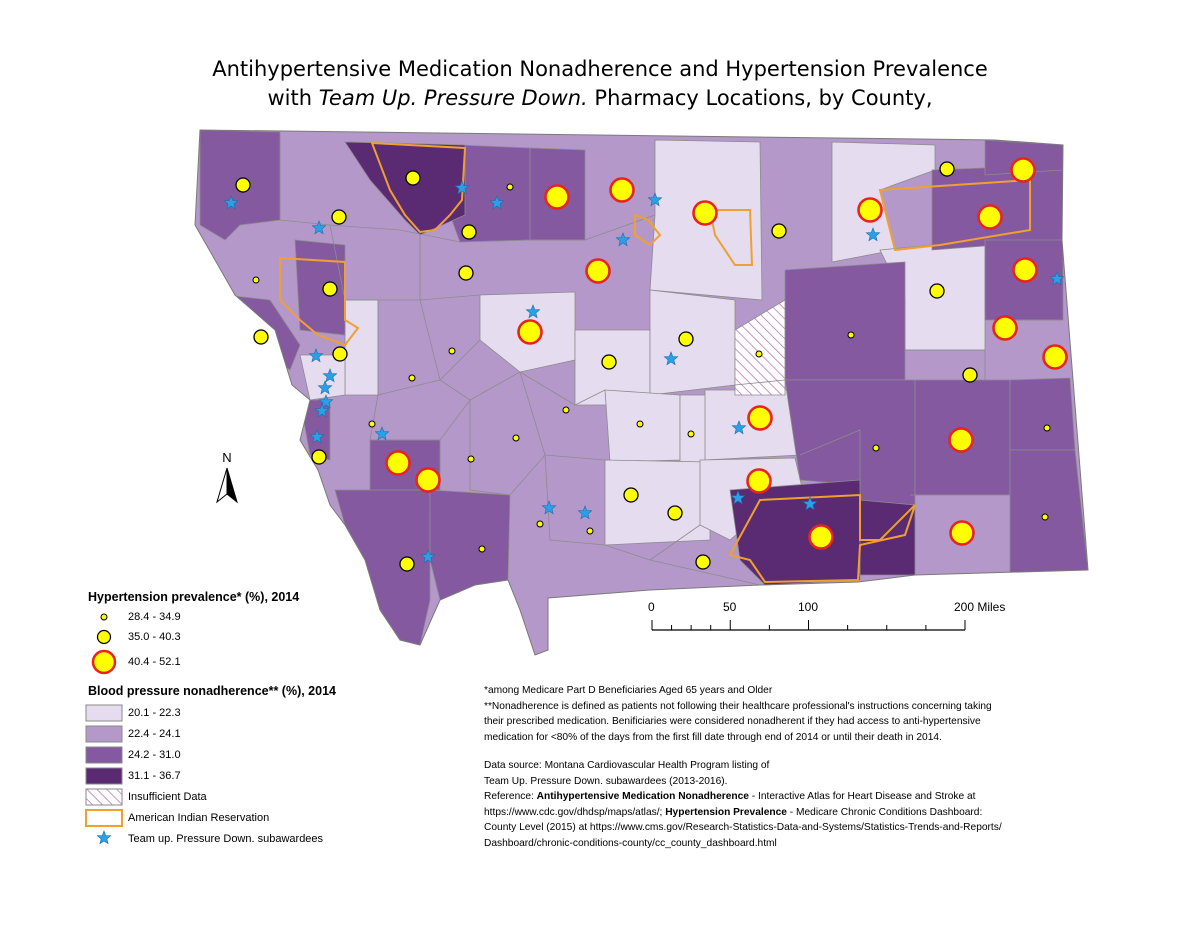  I want to click on nonadherence-class-2: 22.4 - 24.1, so click(154, 734).